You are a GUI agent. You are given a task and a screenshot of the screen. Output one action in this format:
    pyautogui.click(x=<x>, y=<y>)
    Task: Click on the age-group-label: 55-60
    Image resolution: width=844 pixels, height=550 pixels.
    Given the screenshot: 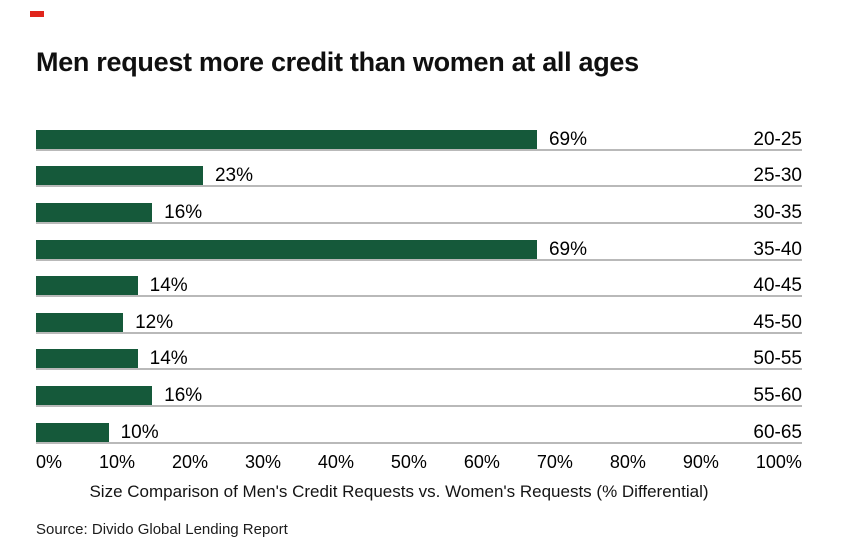 What is the action you would take?
    pyautogui.click(x=777, y=395)
    